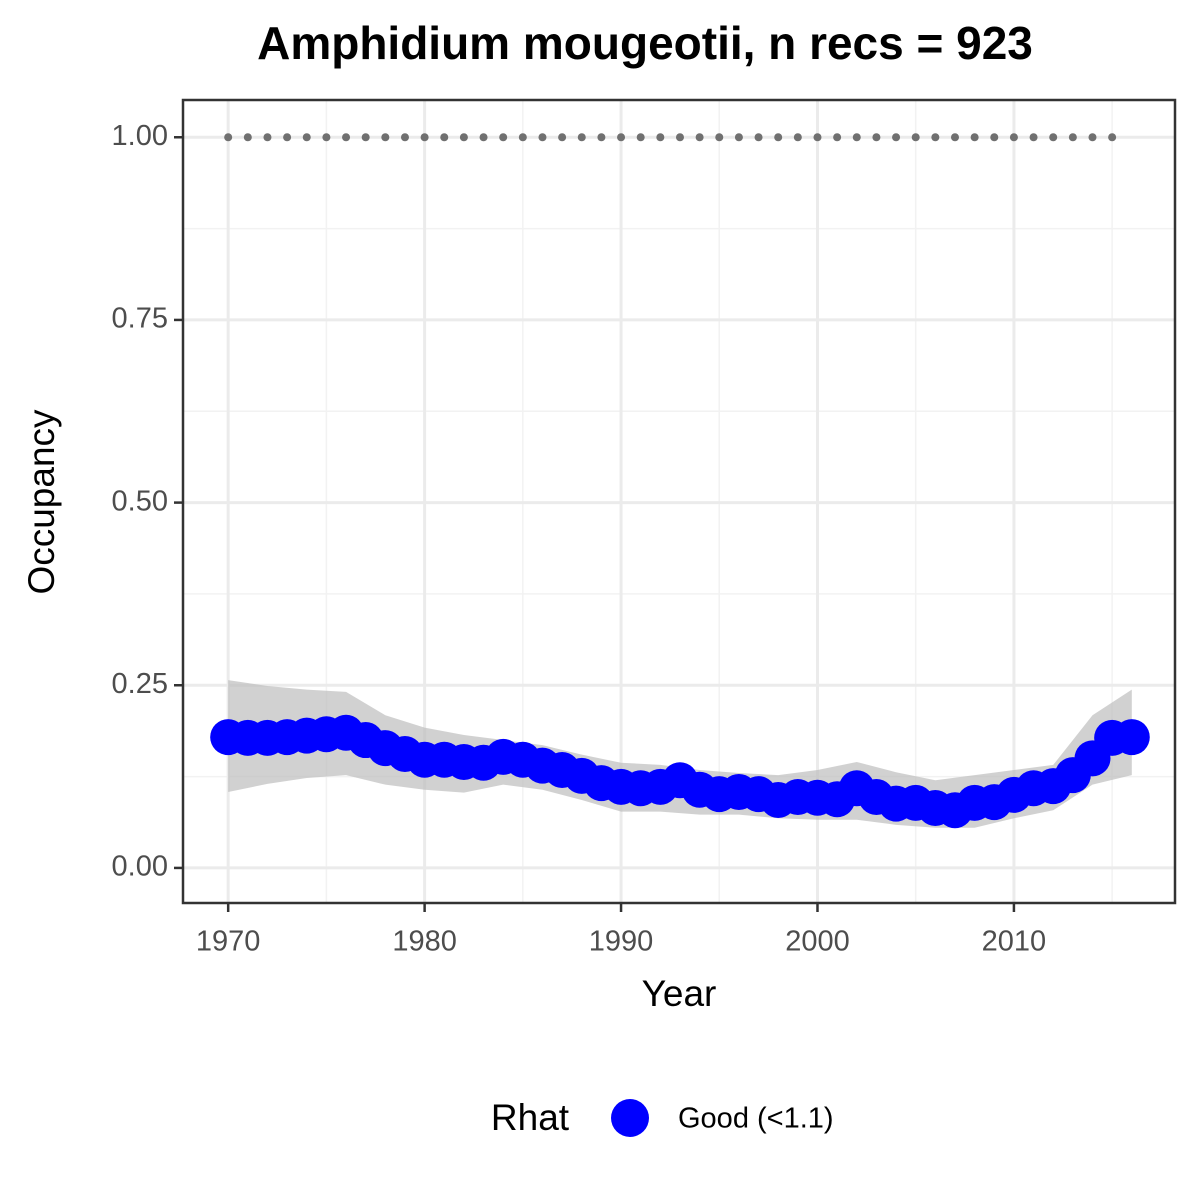 Image resolution: width=1200 pixels, height=1200 pixels. Describe the element at coordinates (530, 1117) in the screenshot. I see `legend-title: Rhat` at that location.